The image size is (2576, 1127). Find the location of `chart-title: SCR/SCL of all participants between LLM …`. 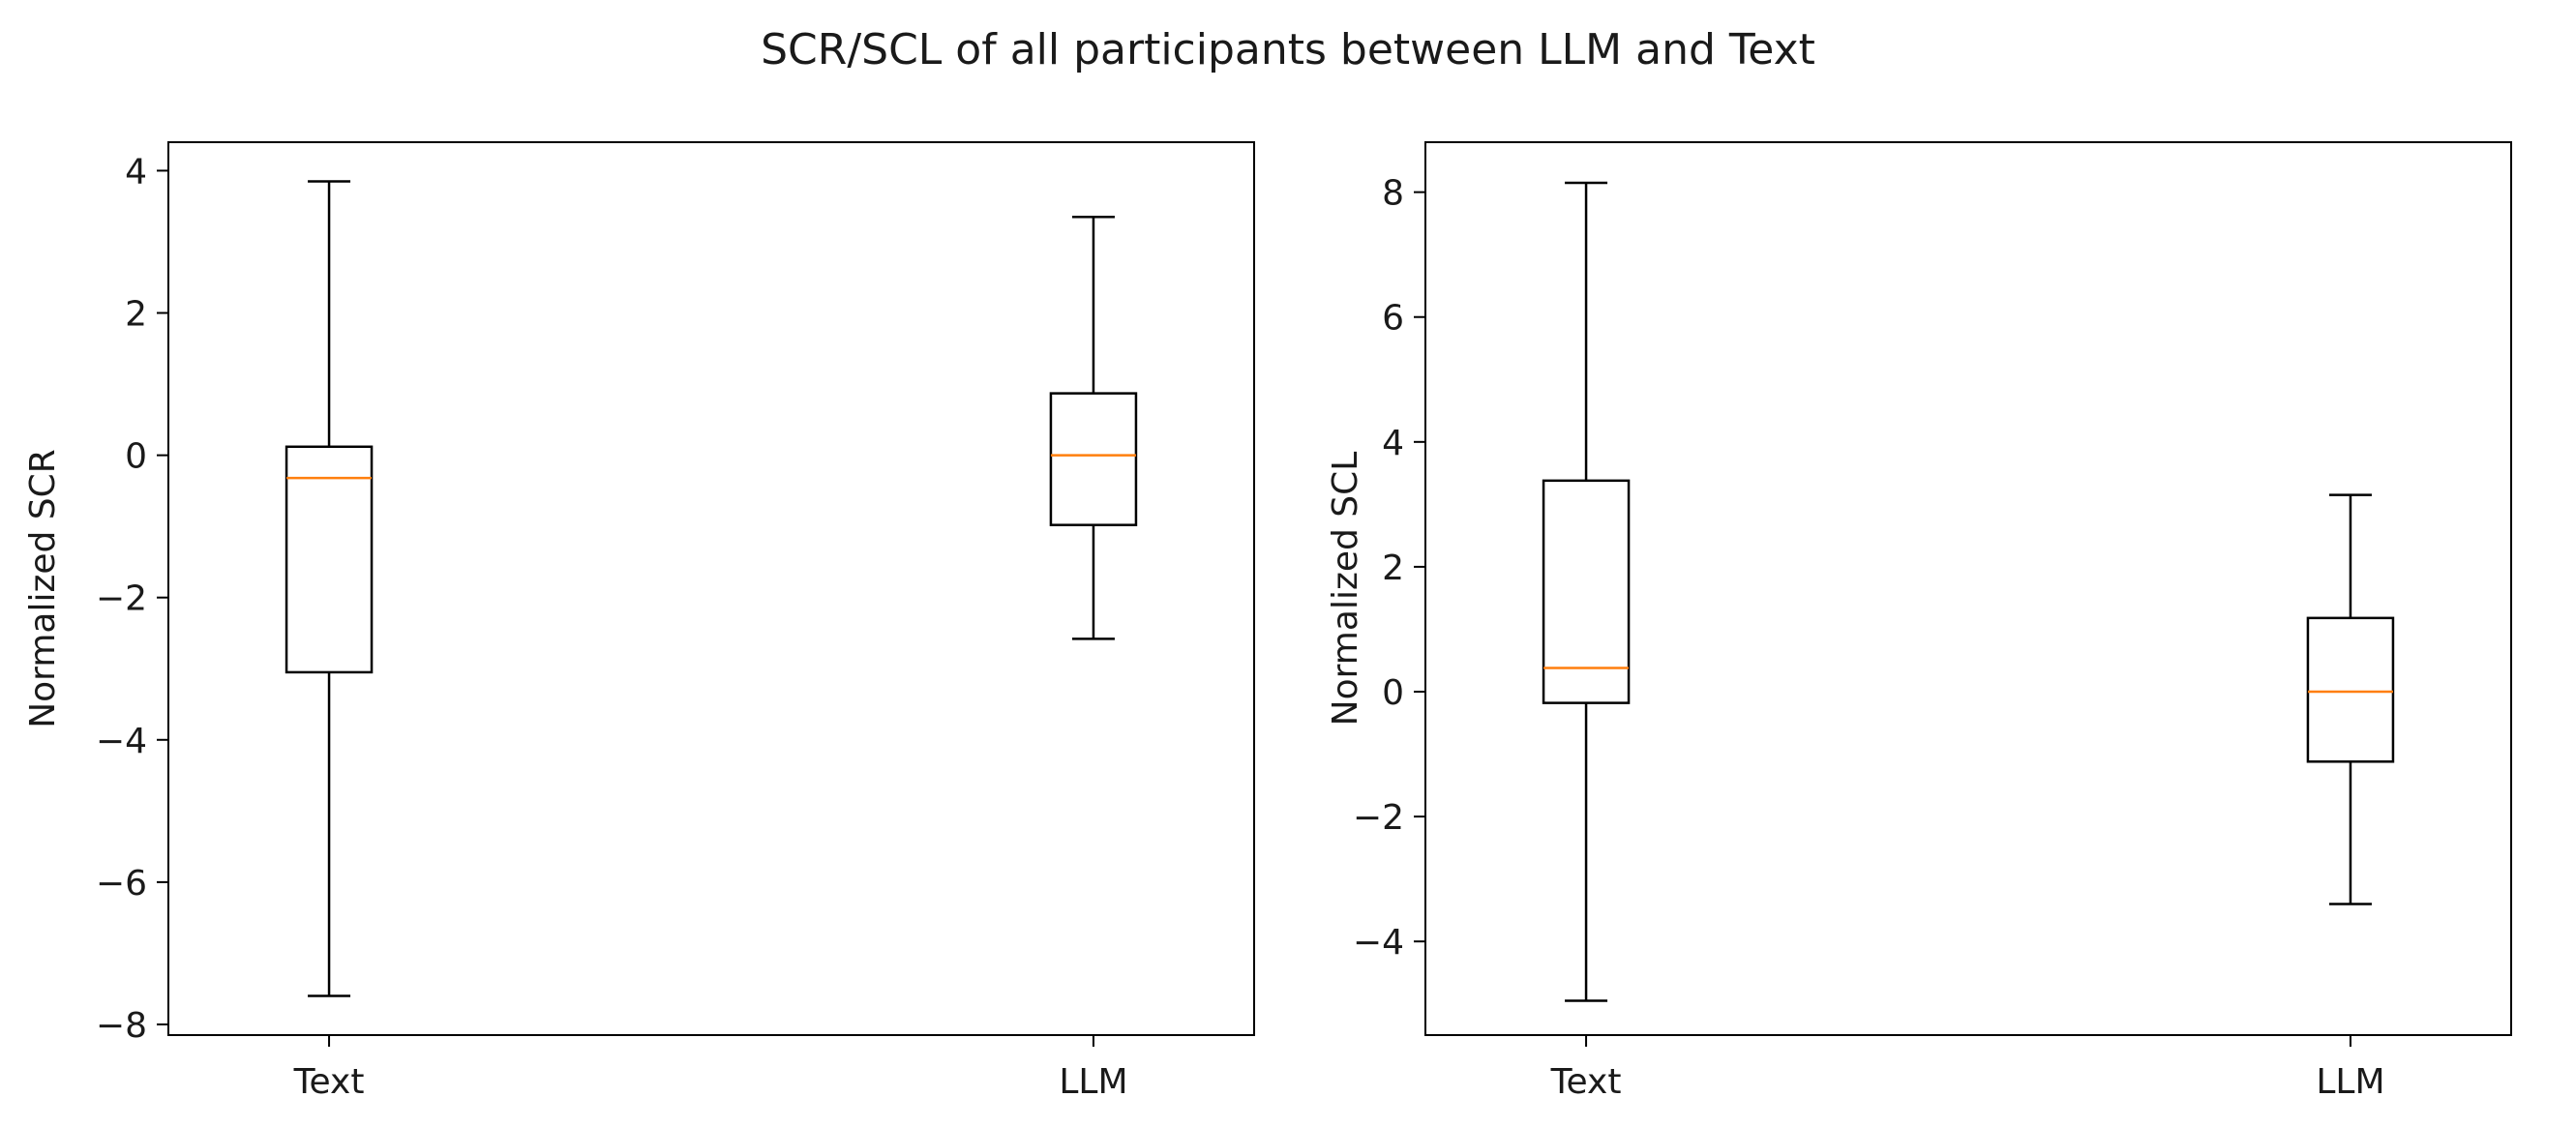

chart-title: SCR/SCL of all participants between LLM … is located at coordinates (1288, 50).